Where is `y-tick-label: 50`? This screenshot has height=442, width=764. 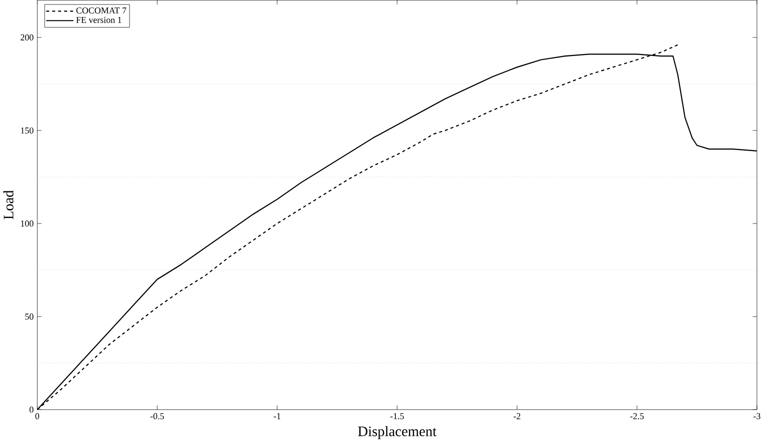
y-tick-label: 50 is located at coordinates (29, 316).